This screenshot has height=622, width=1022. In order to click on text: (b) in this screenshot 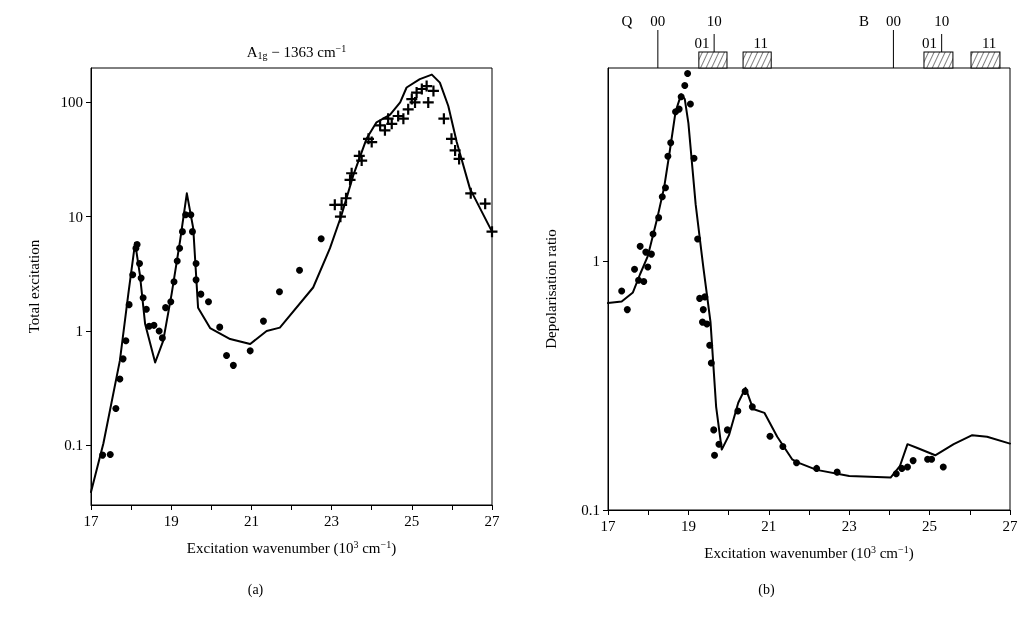, I will do `click(766, 589)`.